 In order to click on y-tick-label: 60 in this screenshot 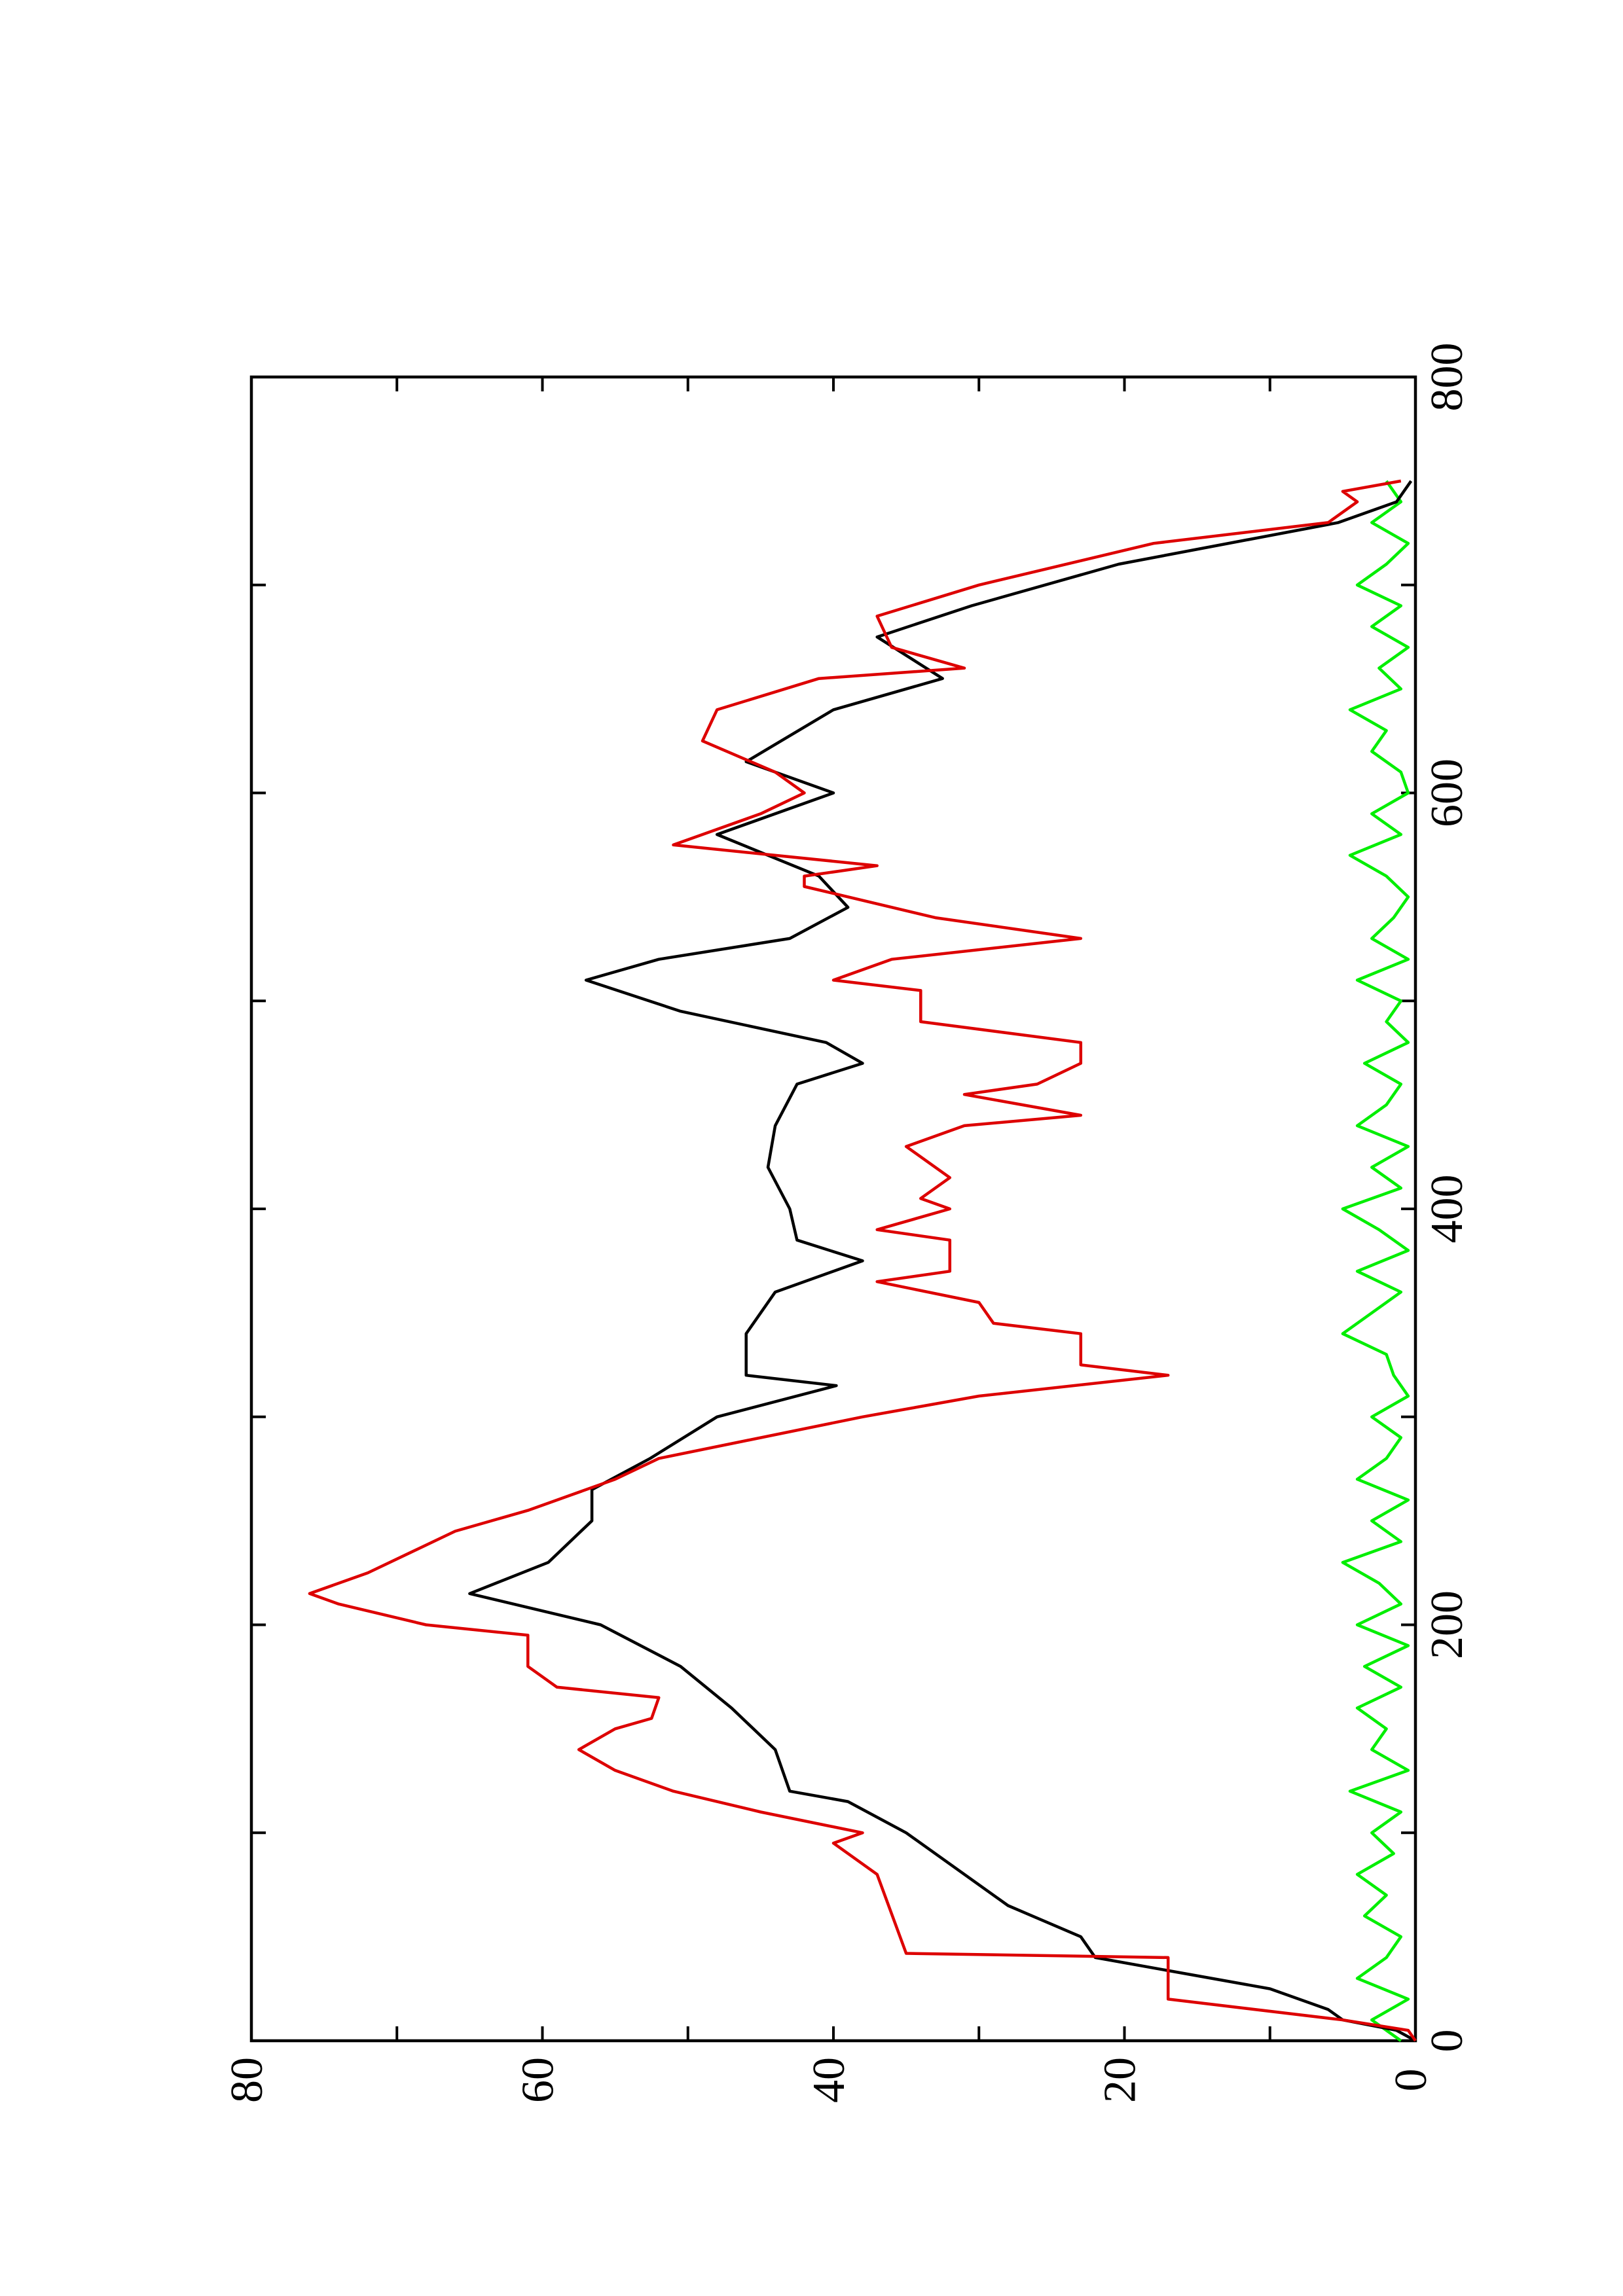, I will do `click(538, 2080)`.